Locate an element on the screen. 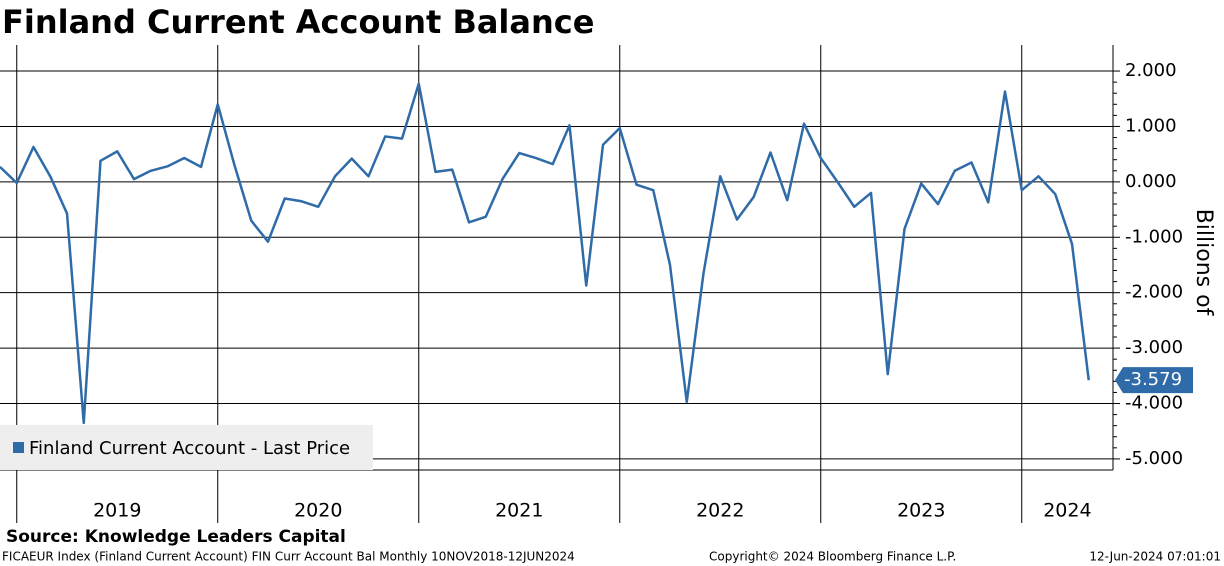 The height and width of the screenshot is (566, 1224). last-value-label: -3.579 is located at coordinates (1153, 379).